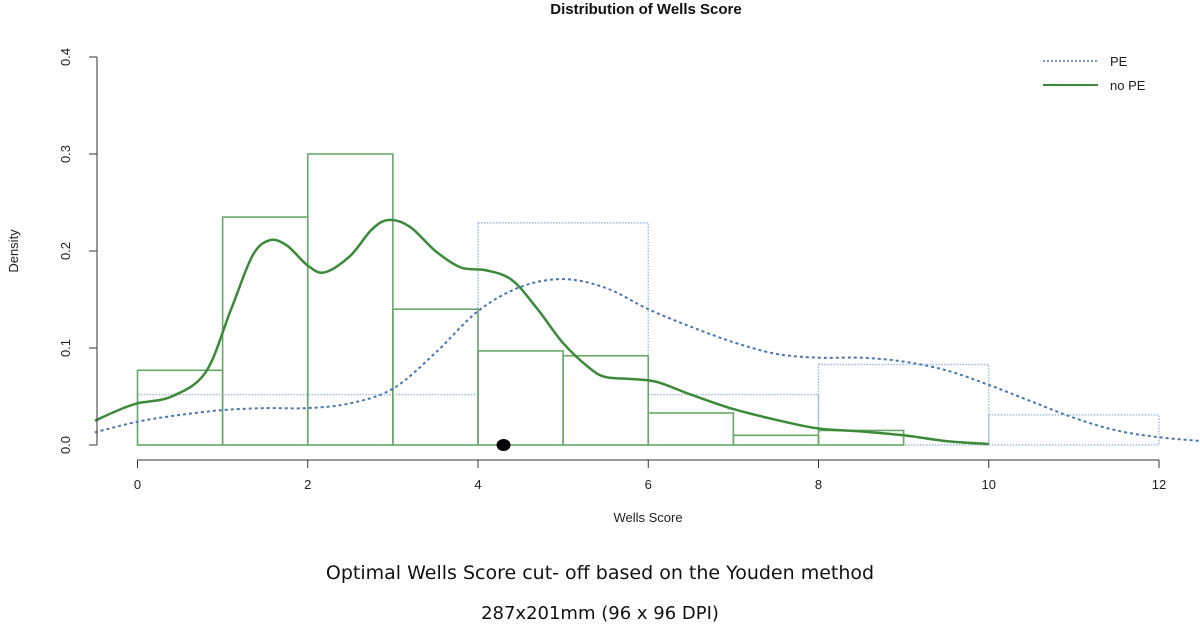 This screenshot has height=627, width=1200. I want to click on x-axis-label: Wells Score, so click(647, 517).